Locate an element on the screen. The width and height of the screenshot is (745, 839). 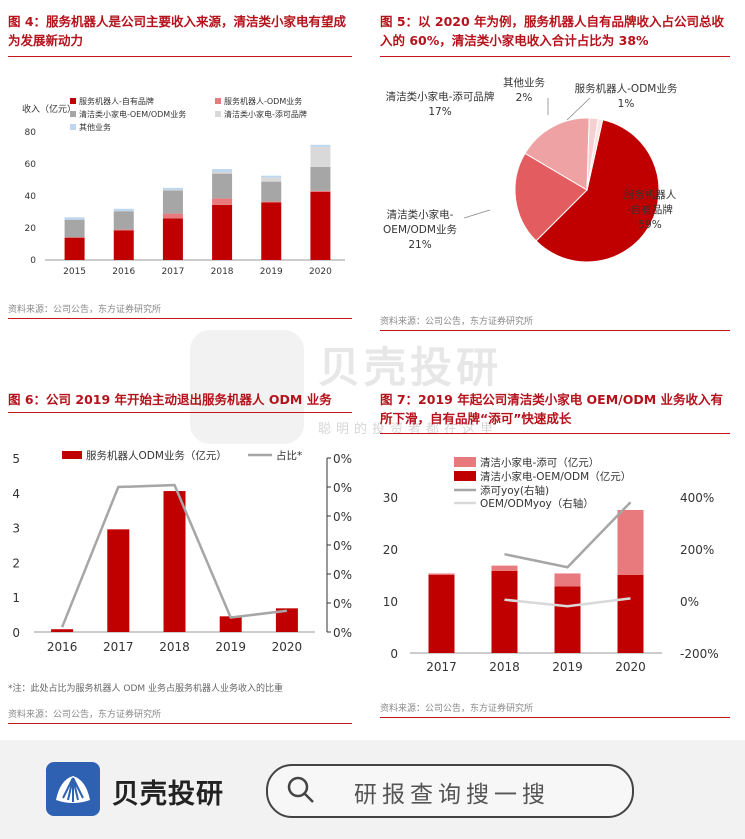
fig6-ytick: 0 is located at coordinates (16, 633).